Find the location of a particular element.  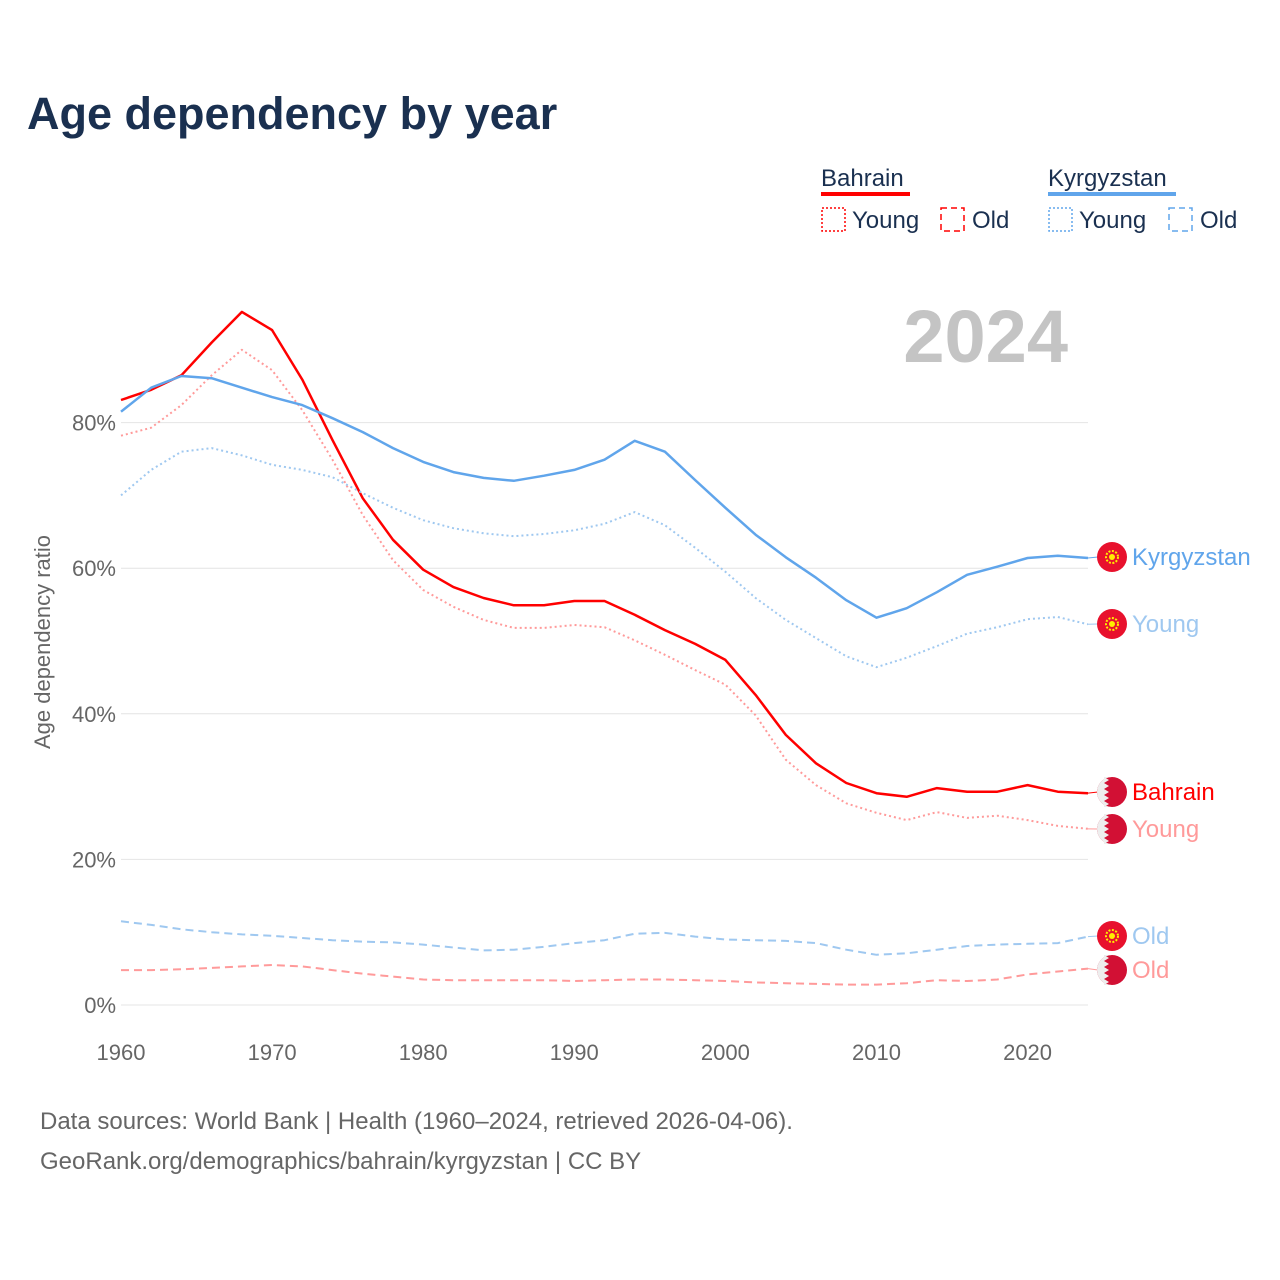

x-tick-label: 2020 is located at coordinates (1027, 1052).